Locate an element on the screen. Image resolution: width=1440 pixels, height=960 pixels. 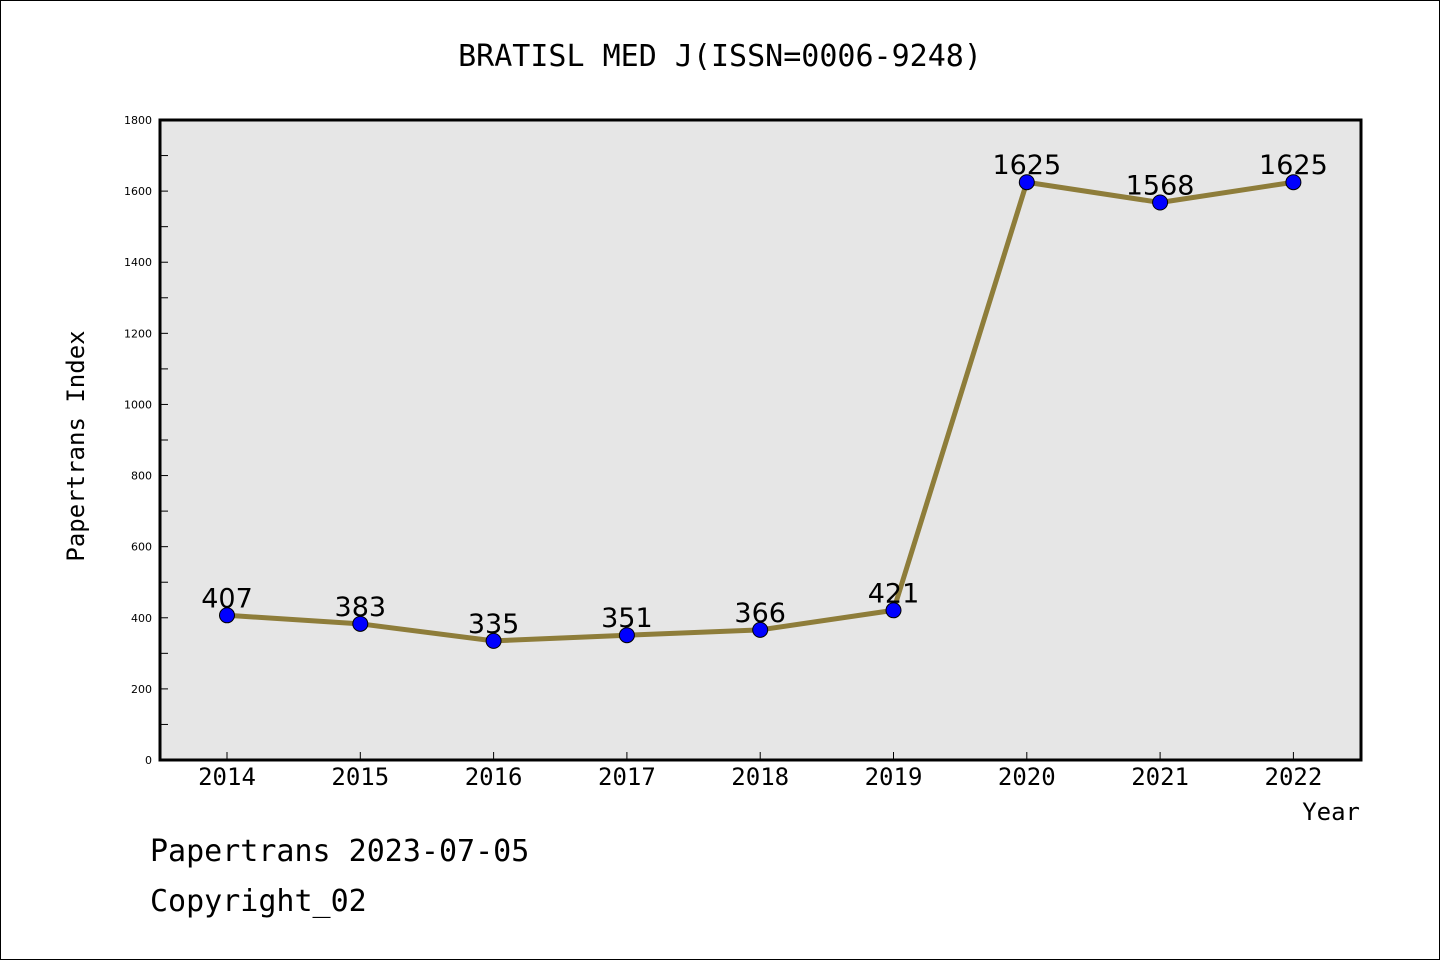
y-axis: 0 200 400 600 800 1000 1200 1400 1600 1800 is located at coordinates (146, 440).